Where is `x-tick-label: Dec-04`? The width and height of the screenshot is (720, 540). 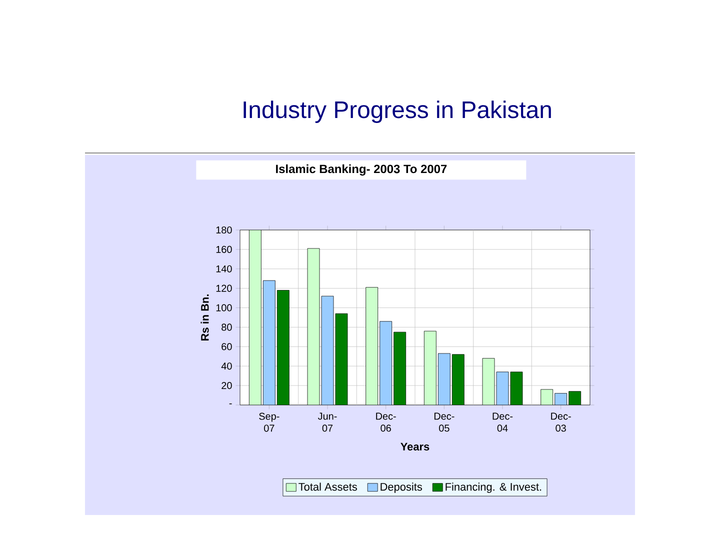 x-tick-label: Dec-04 is located at coordinates (502, 422).